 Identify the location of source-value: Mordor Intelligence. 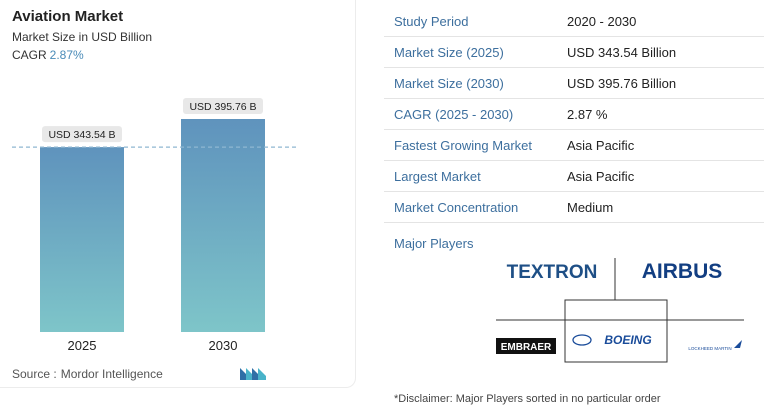
(111, 374).